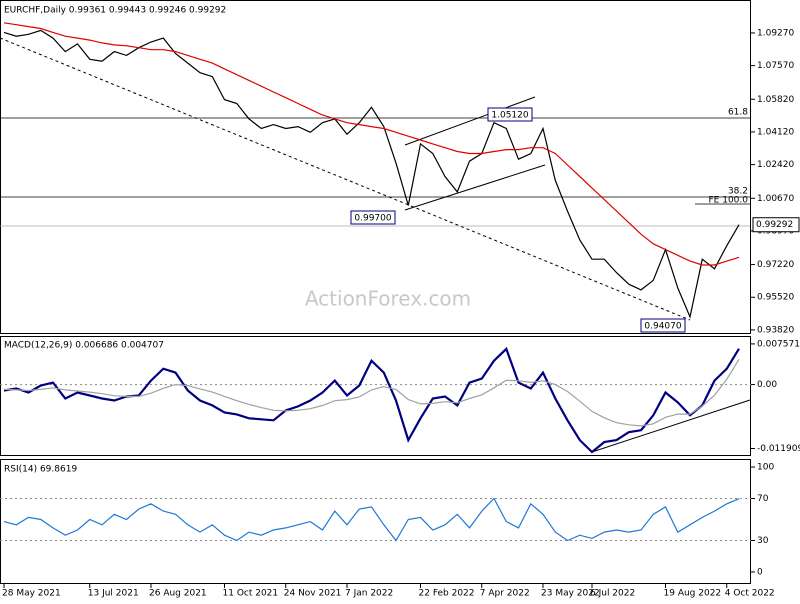 The image size is (800, 604). I want to click on fe-label: FE 100.0, so click(729, 201).